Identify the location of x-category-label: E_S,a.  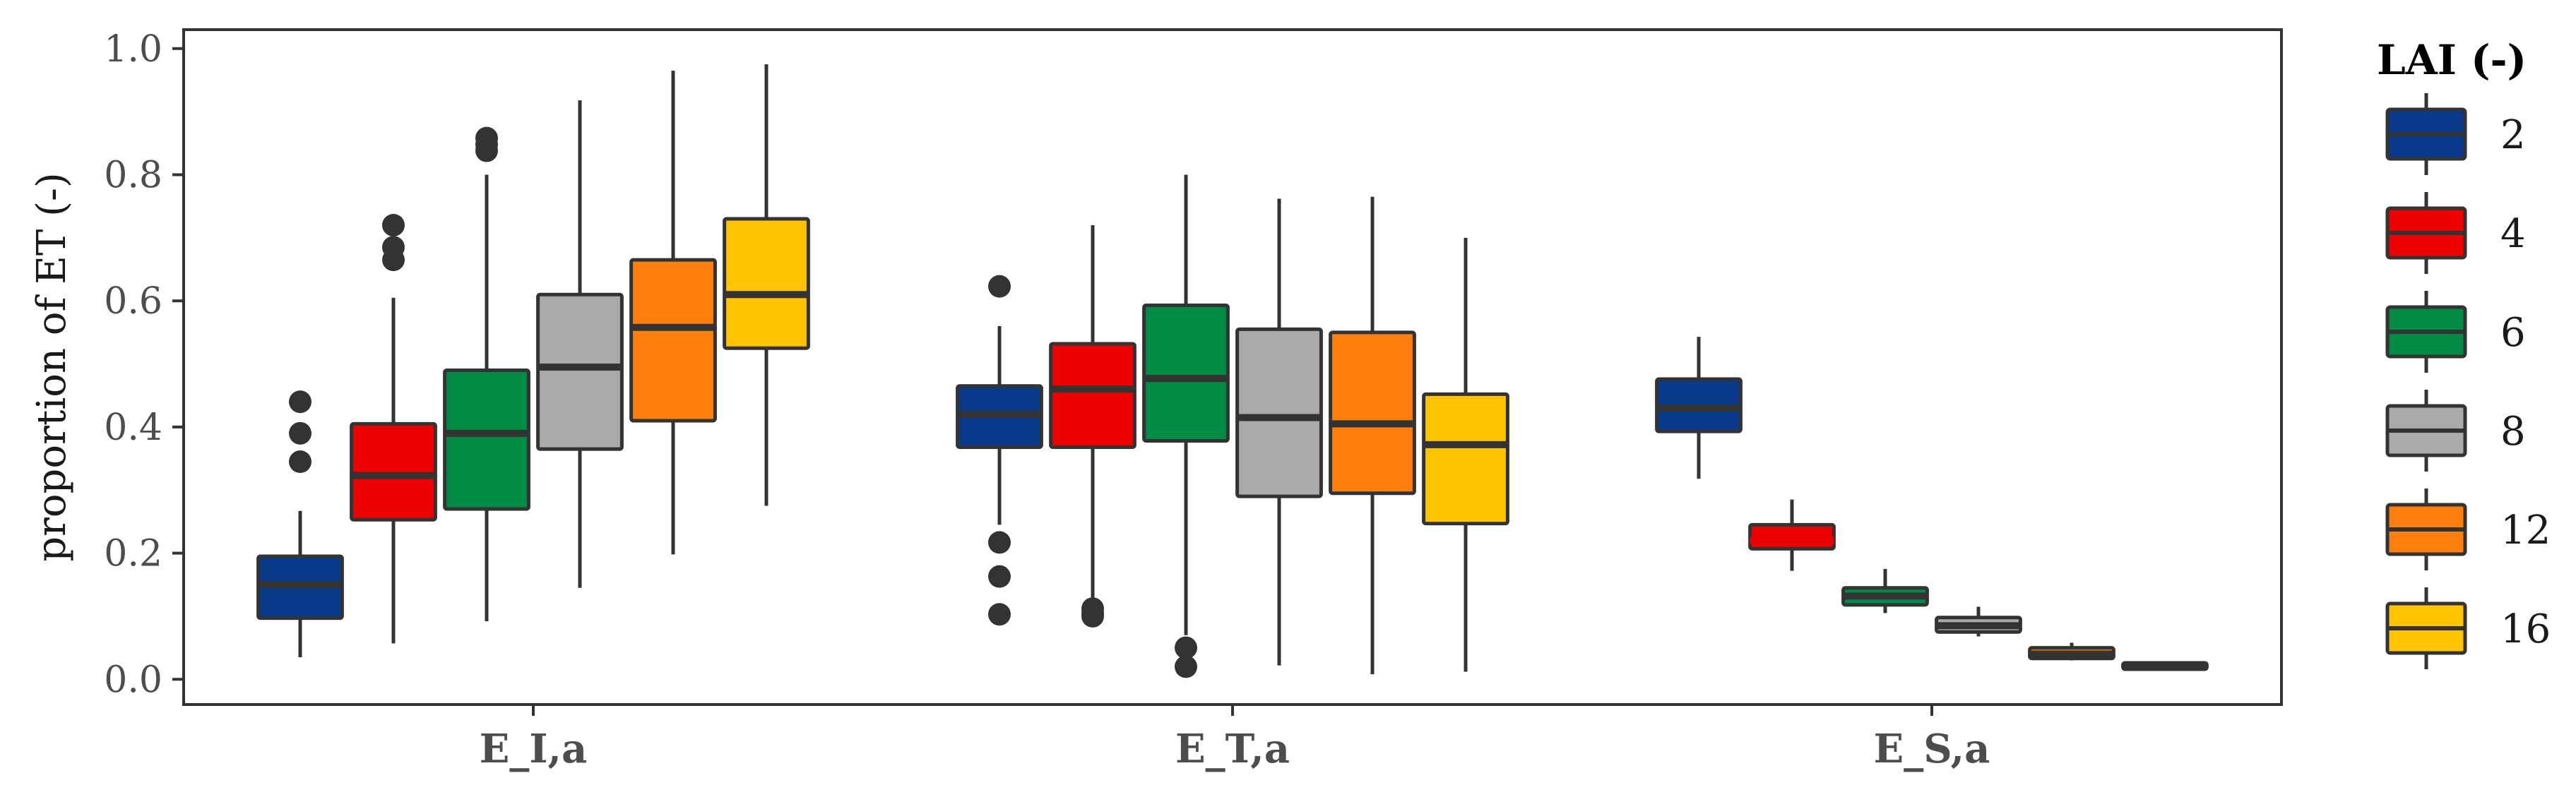
(1932, 749).